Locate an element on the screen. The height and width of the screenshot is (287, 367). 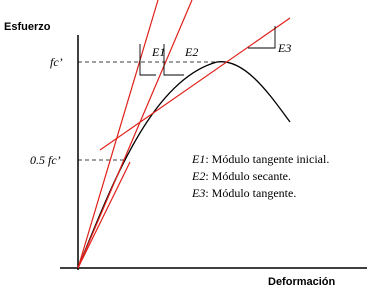
peak-label: fc’ is located at coordinates (56, 62).